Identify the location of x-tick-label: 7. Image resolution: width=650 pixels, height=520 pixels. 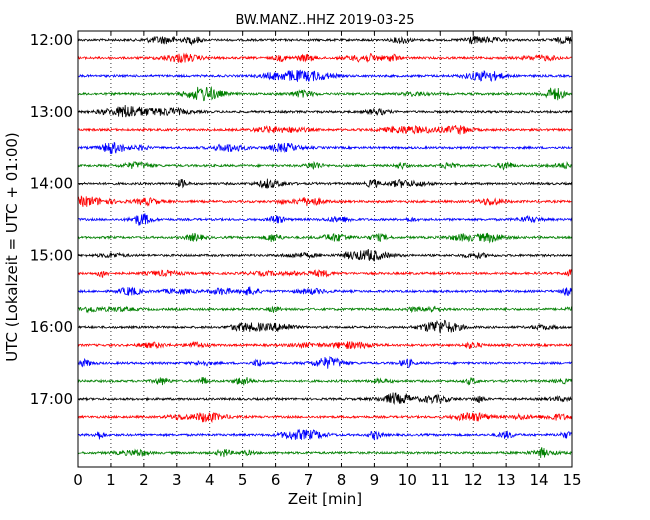
(309, 480).